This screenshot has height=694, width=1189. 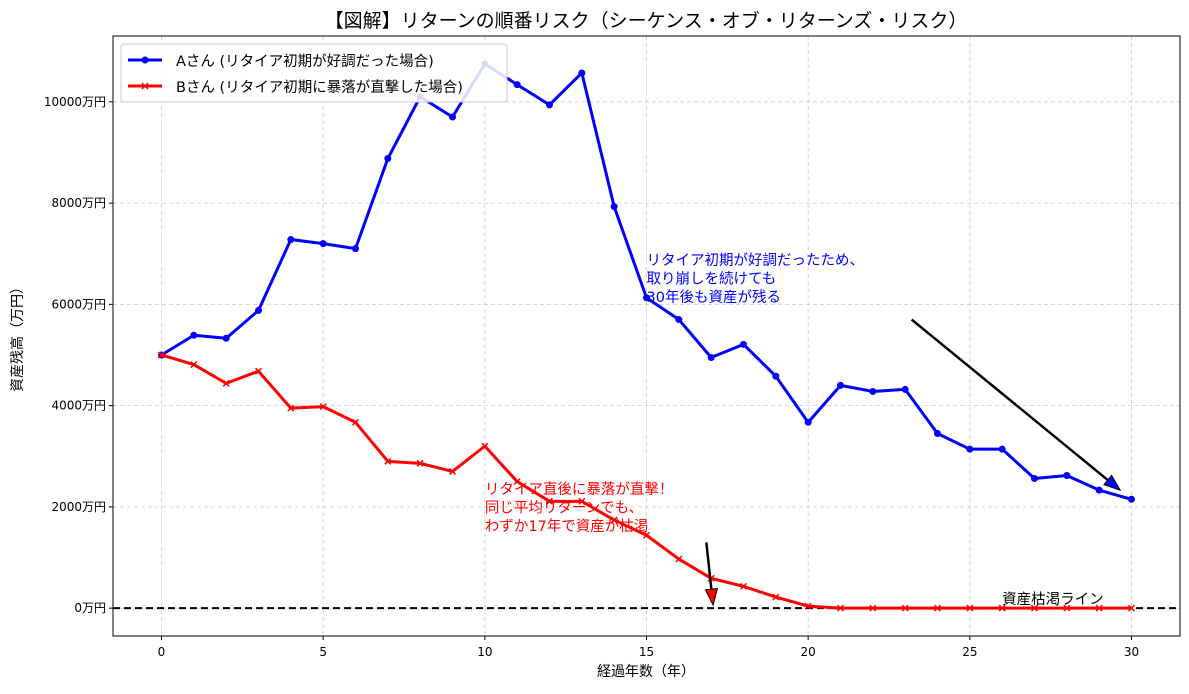 I want to click on annotation-text-line: リタイア直後に暴落が直撃！, so click(x=579, y=489).